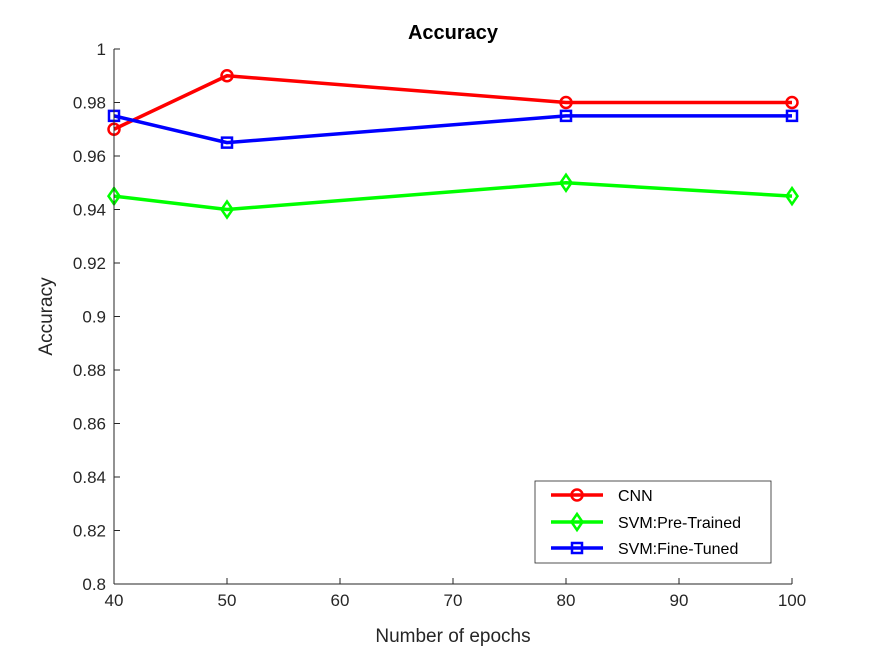 This screenshot has width=875, height=661. I want to click on legend-label: CNN, so click(635, 496).